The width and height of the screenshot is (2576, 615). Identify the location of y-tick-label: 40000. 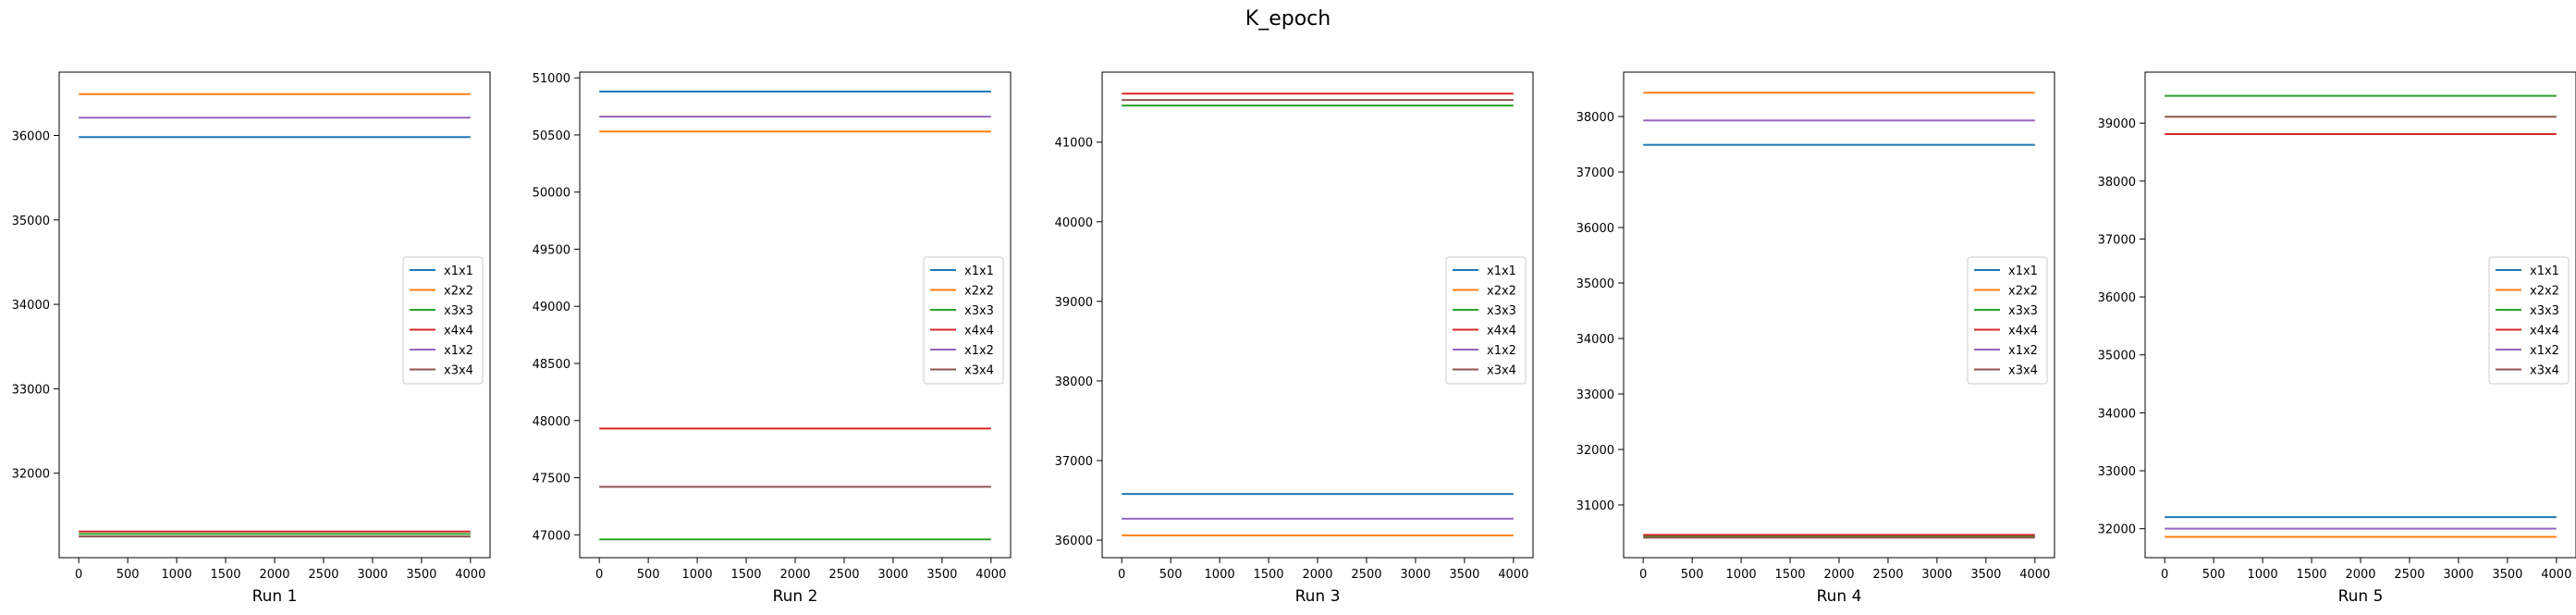
(1074, 223).